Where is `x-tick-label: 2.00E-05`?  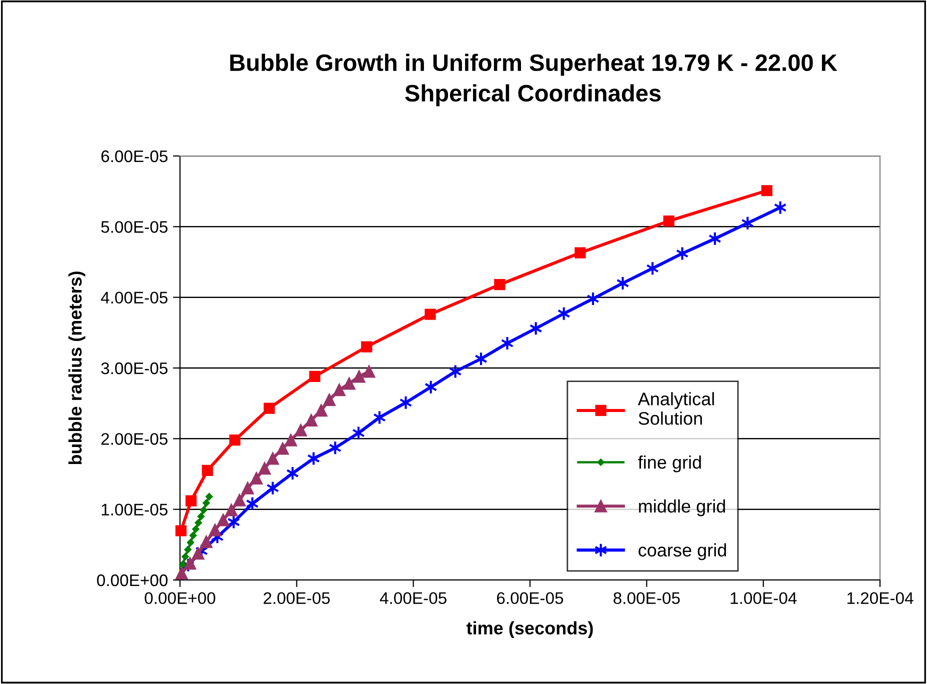 x-tick-label: 2.00E-05 is located at coordinates (297, 598).